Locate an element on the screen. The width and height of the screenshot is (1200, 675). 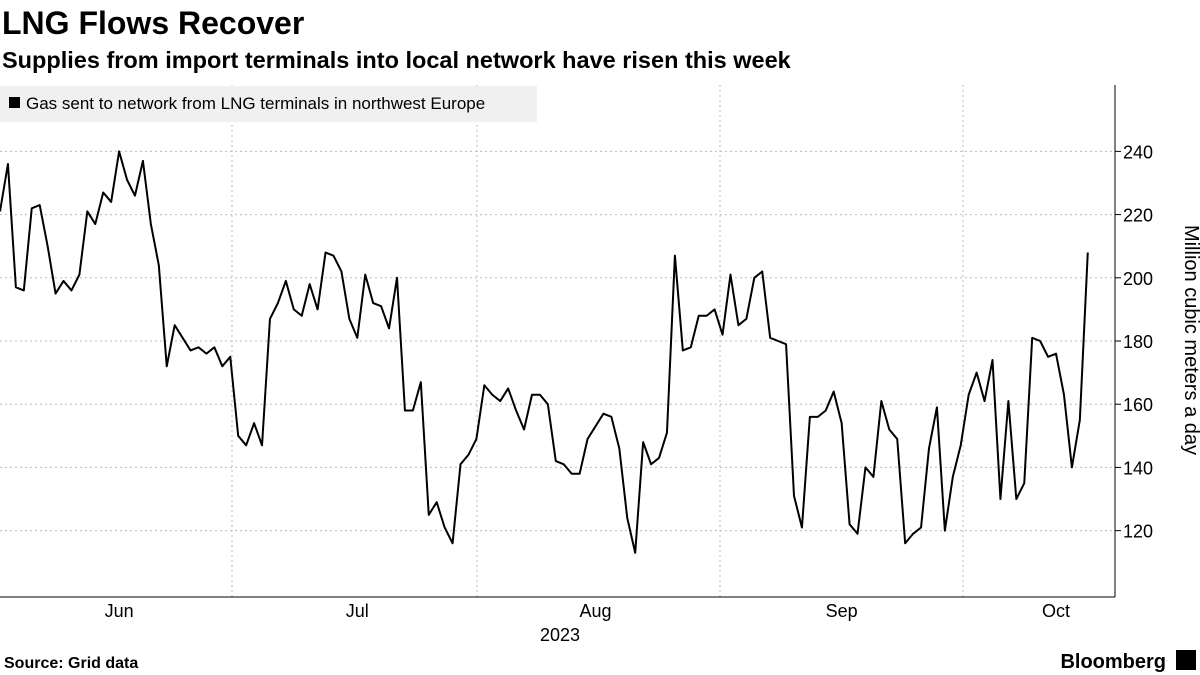
y-tick-label: 120 is located at coordinates (1138, 532).